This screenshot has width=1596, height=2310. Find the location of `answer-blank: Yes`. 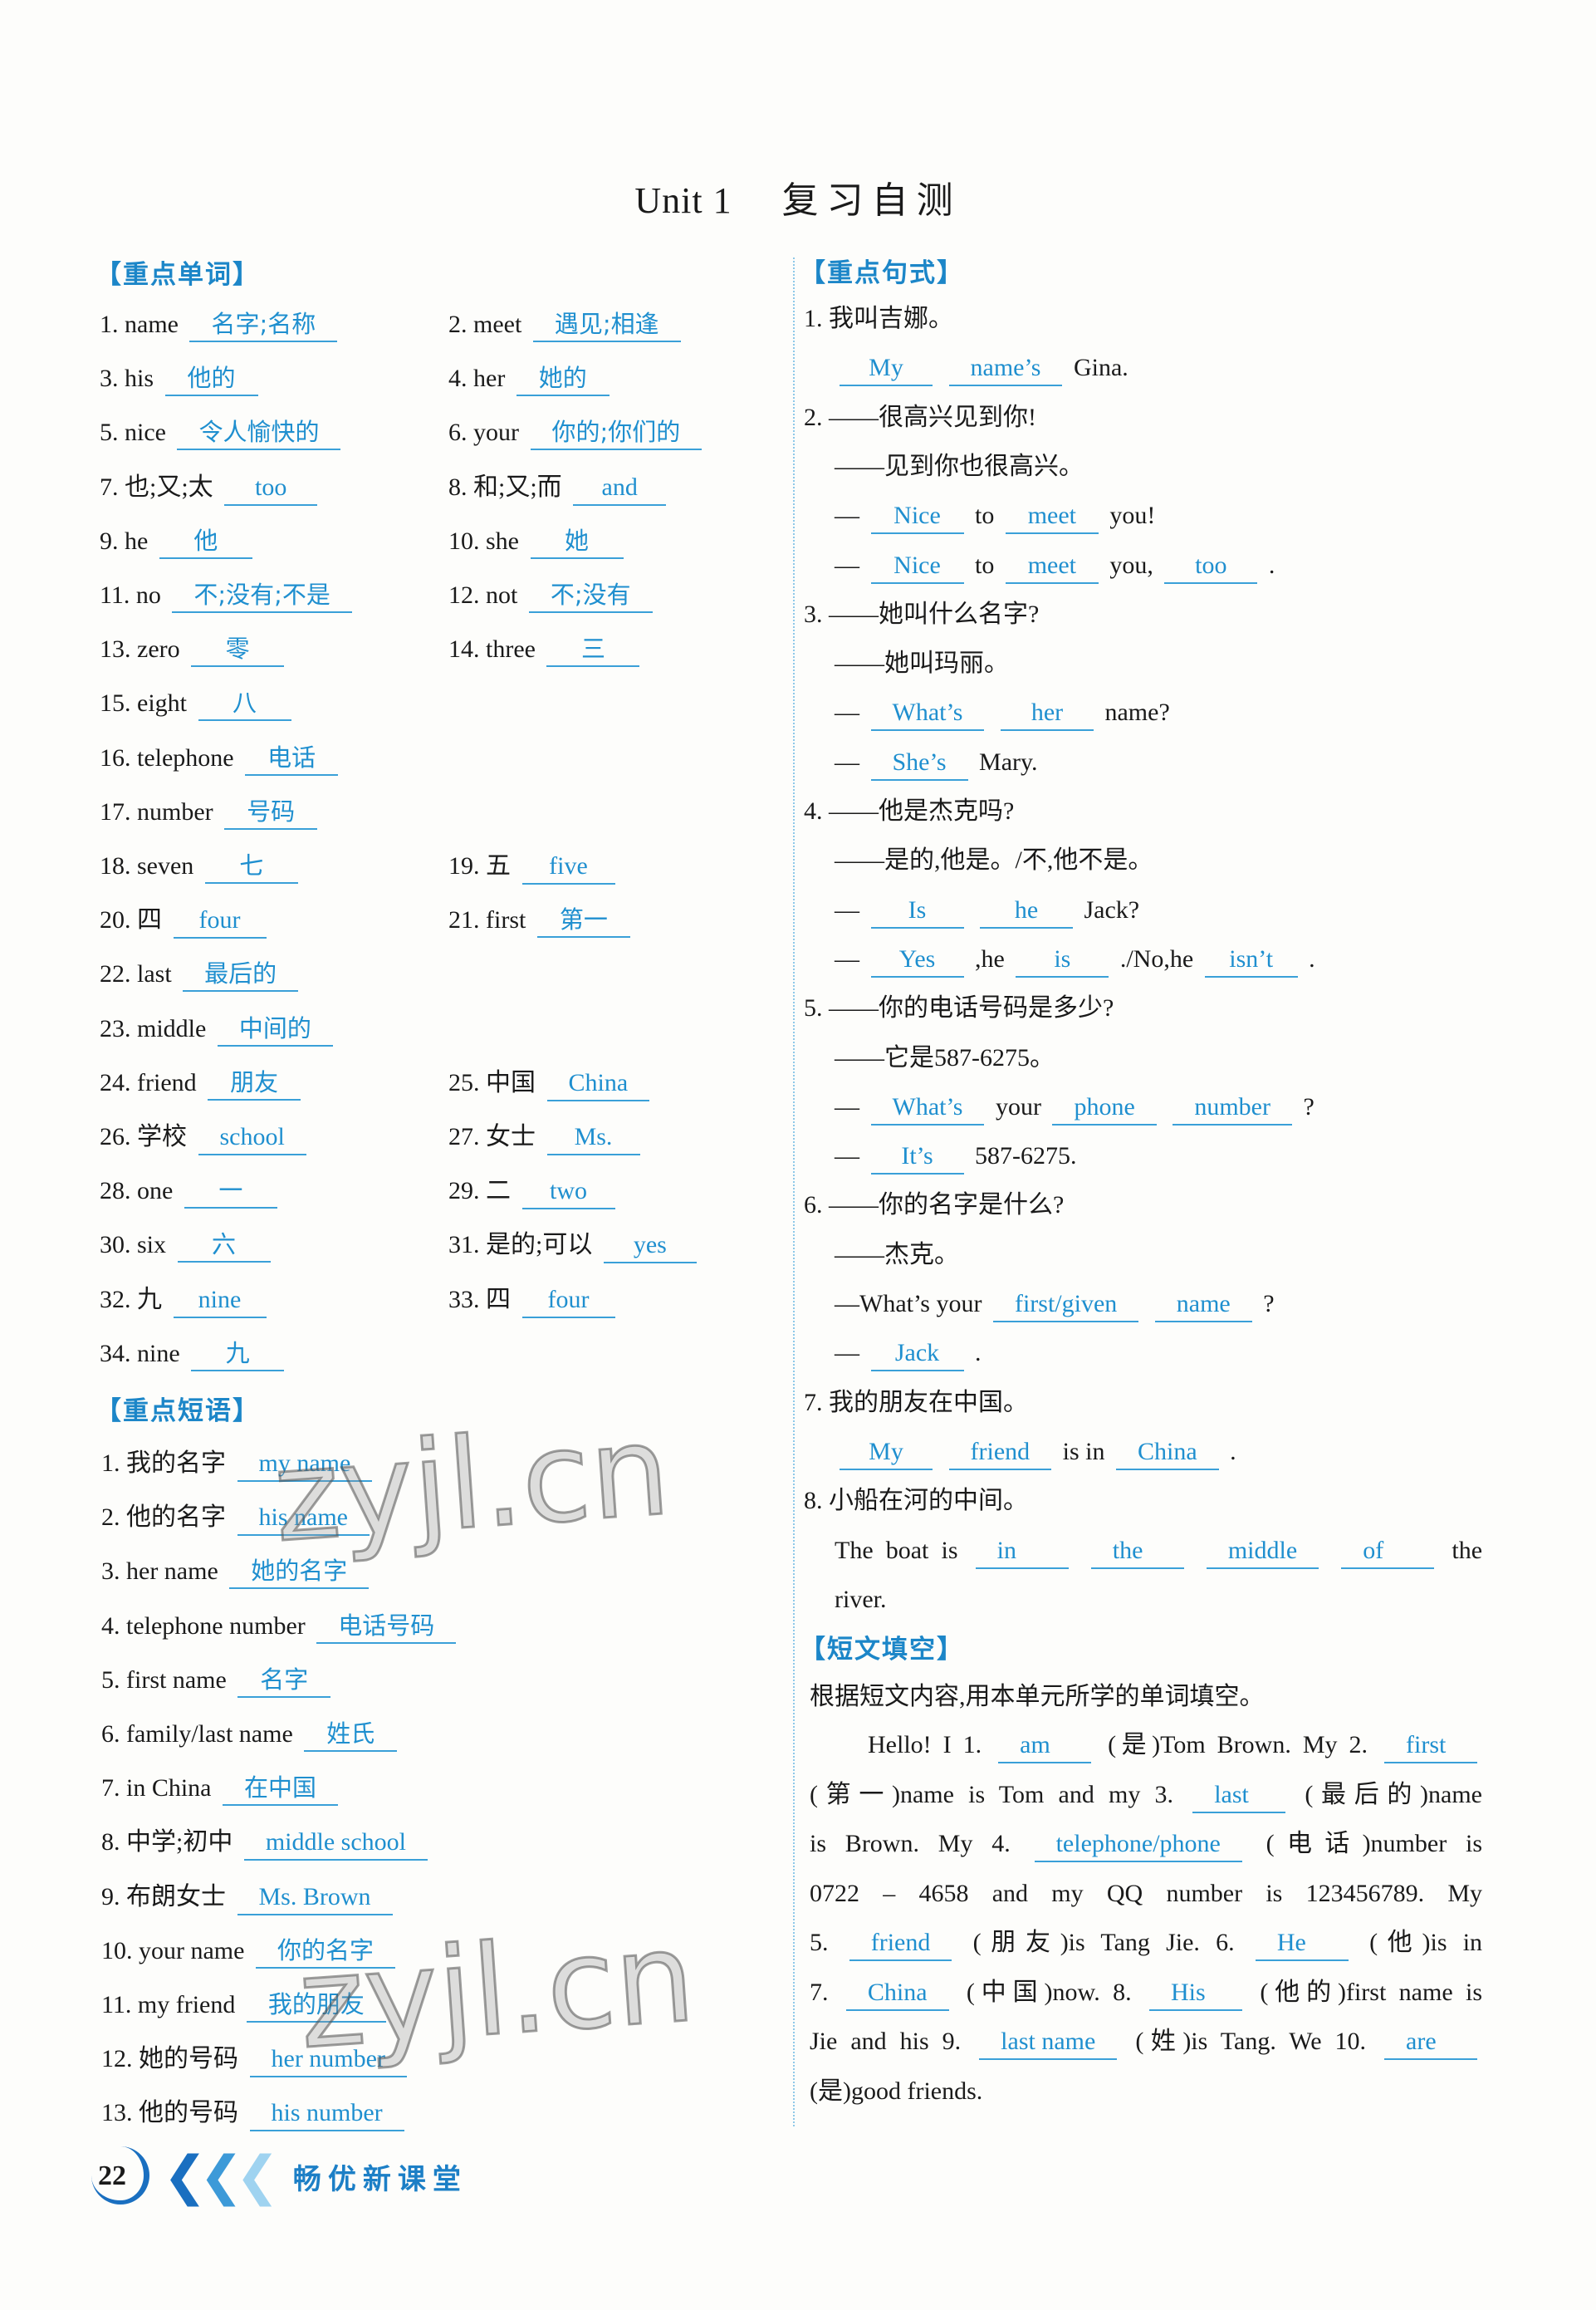

answer-blank: Yes is located at coordinates (917, 960).